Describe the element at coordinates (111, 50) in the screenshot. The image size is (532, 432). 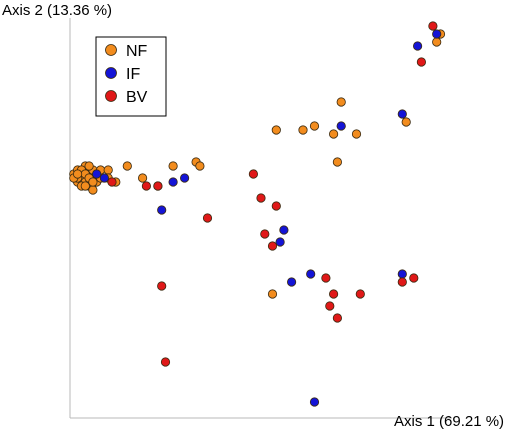
I see `legend-marker-nf` at that location.